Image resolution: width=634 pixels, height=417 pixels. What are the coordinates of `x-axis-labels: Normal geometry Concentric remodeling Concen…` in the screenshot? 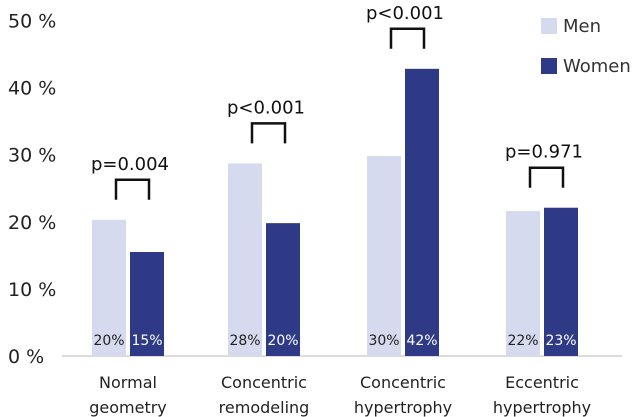 It's located at (340, 395).